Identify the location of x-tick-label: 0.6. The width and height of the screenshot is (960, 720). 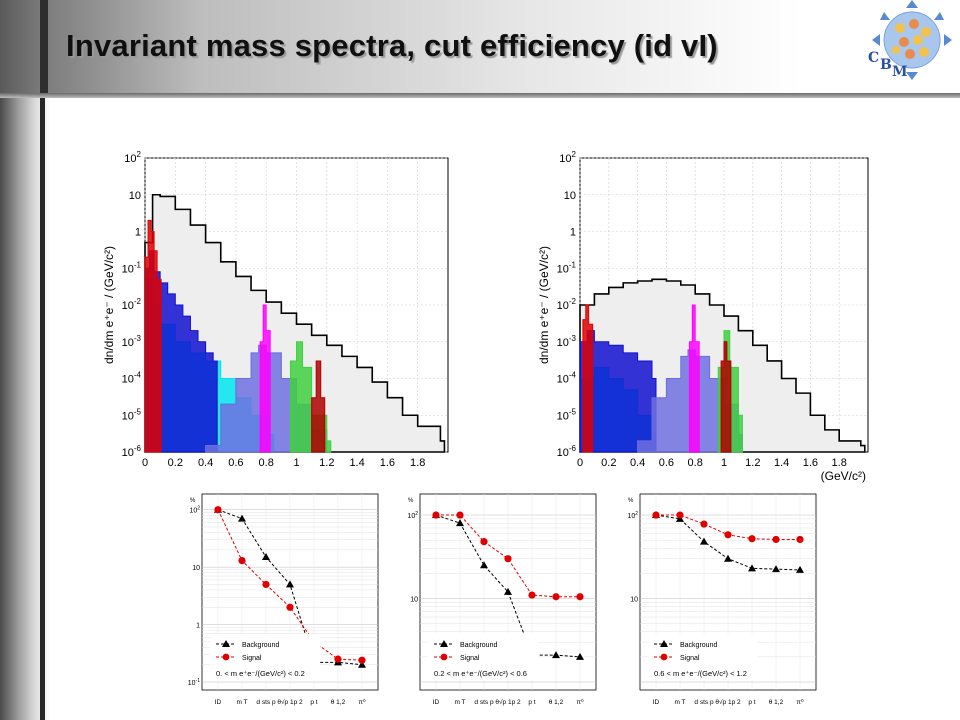
(666, 463).